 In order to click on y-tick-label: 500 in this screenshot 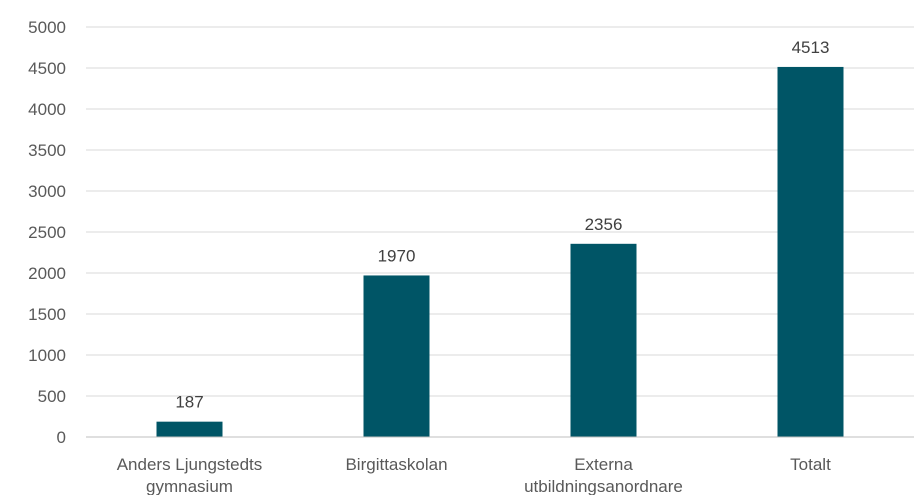, I will do `click(52, 396)`.